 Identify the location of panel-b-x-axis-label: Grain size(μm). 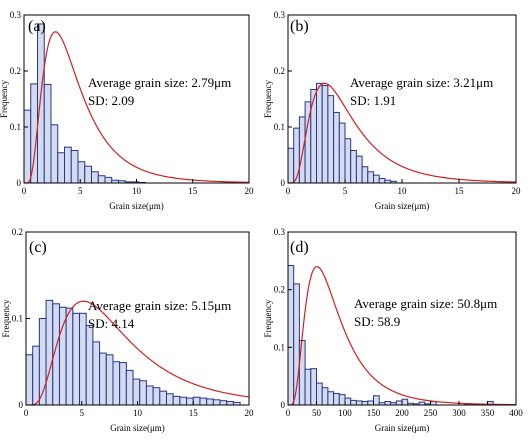
(402, 206).